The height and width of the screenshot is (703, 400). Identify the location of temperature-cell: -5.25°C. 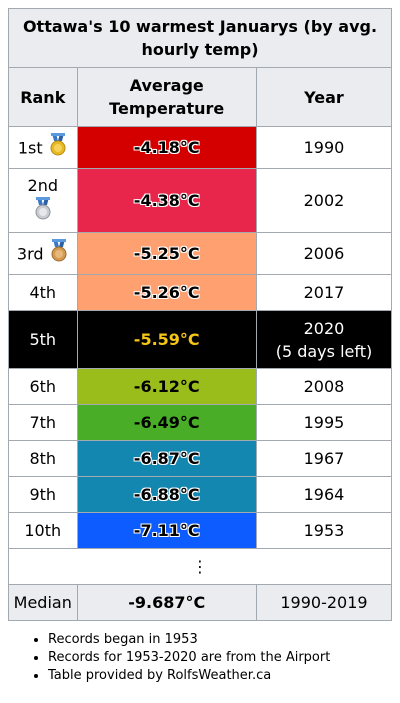
(166, 253).